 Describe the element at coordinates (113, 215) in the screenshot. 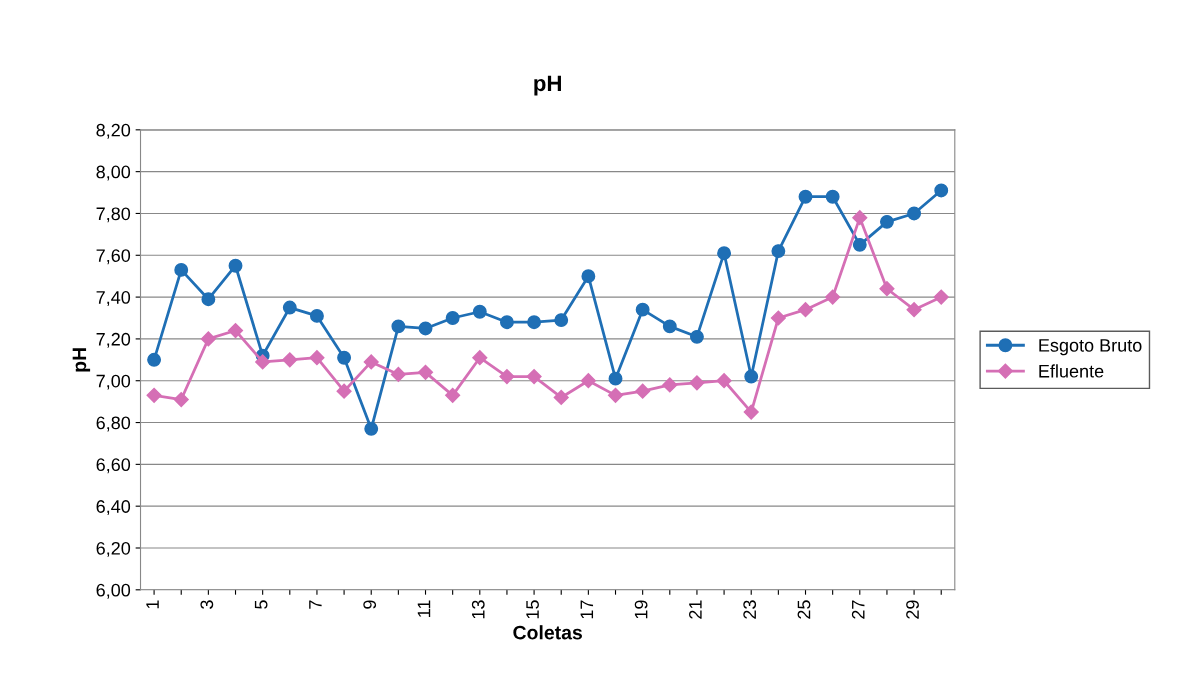

I see `y-tick-label: 7,80` at that location.